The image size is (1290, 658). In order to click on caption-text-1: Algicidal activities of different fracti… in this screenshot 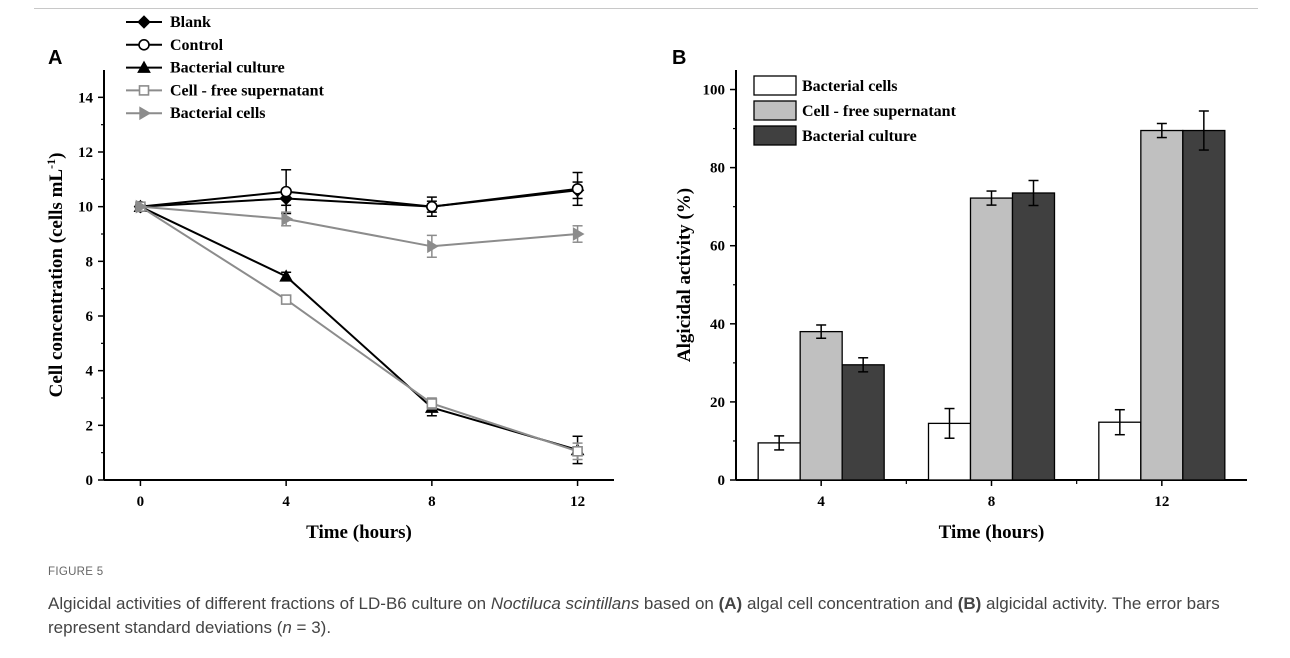, I will do `click(269, 603)`.